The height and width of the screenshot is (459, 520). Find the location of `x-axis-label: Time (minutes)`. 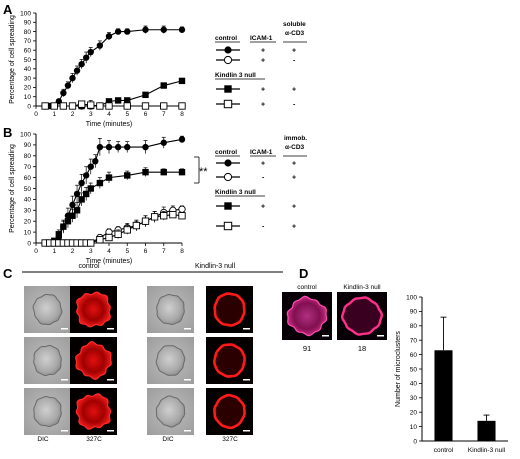

x-axis-label: Time (minutes) is located at coordinates (109, 261).